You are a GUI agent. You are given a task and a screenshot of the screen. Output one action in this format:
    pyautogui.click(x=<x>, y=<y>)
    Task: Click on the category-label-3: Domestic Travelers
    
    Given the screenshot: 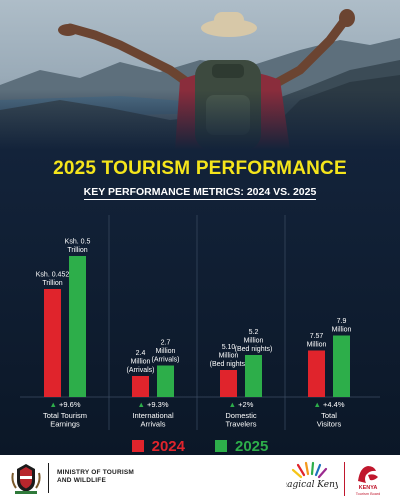 What is the action you would take?
    pyautogui.click(x=241, y=420)
    